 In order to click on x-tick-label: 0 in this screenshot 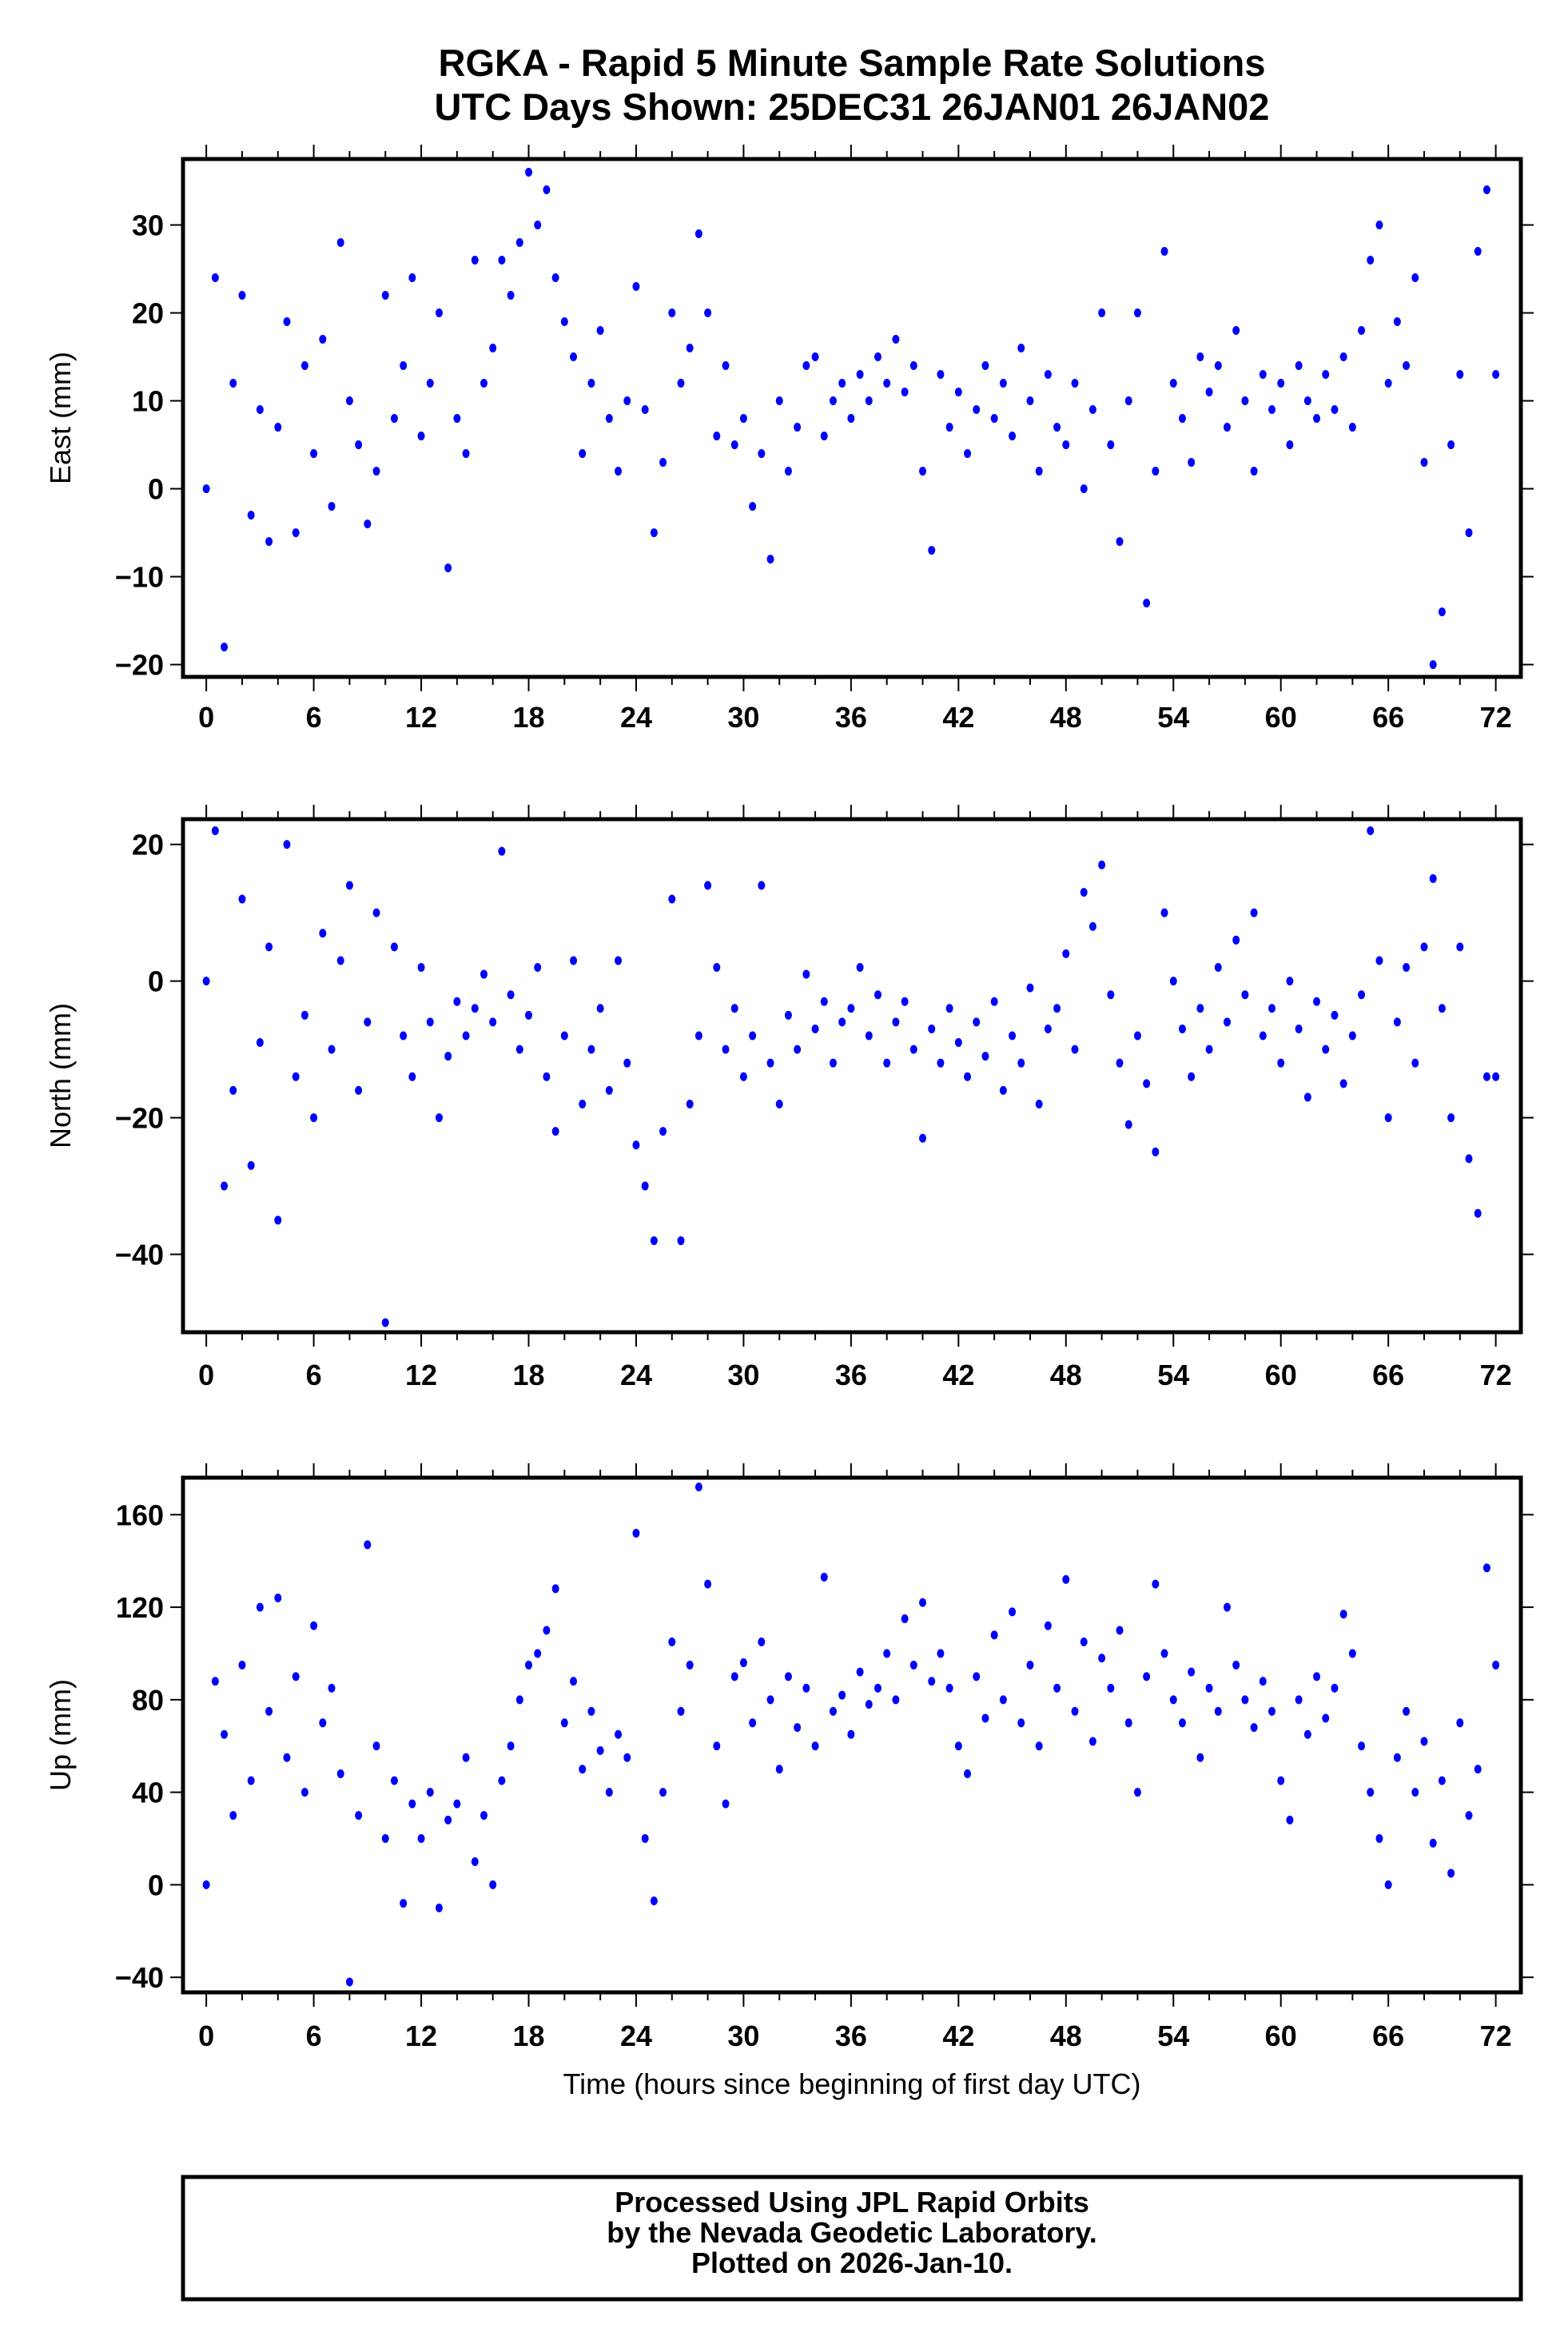, I will do `click(206, 2036)`.